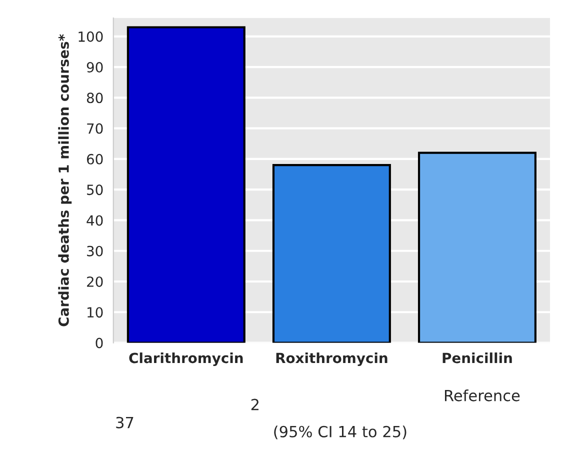  I want to click on y-tick-label: 0, so click(99, 343).